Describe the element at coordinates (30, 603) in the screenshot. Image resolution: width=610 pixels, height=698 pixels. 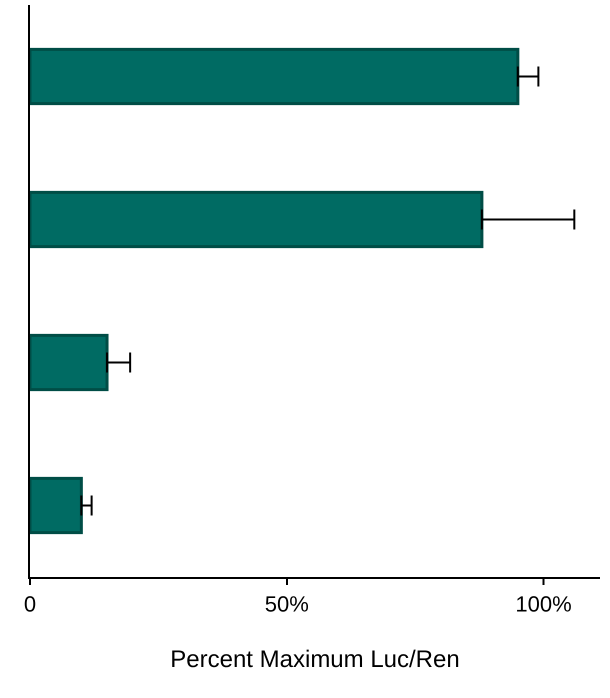
I see `x-tick-label: 0` at that location.